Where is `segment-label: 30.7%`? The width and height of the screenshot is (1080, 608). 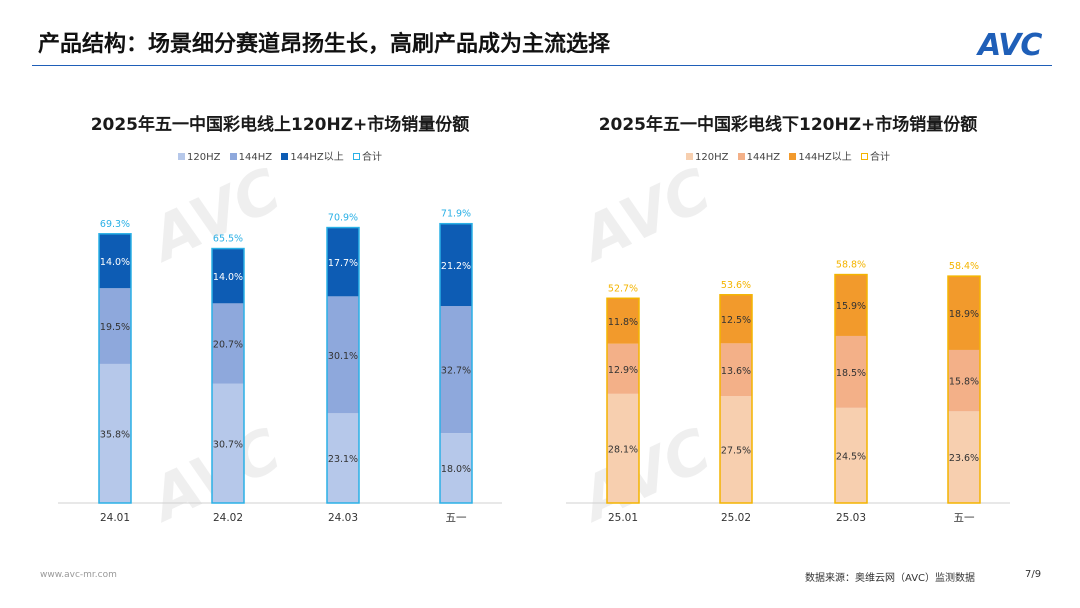
segment-label: 30.7% is located at coordinates (228, 444).